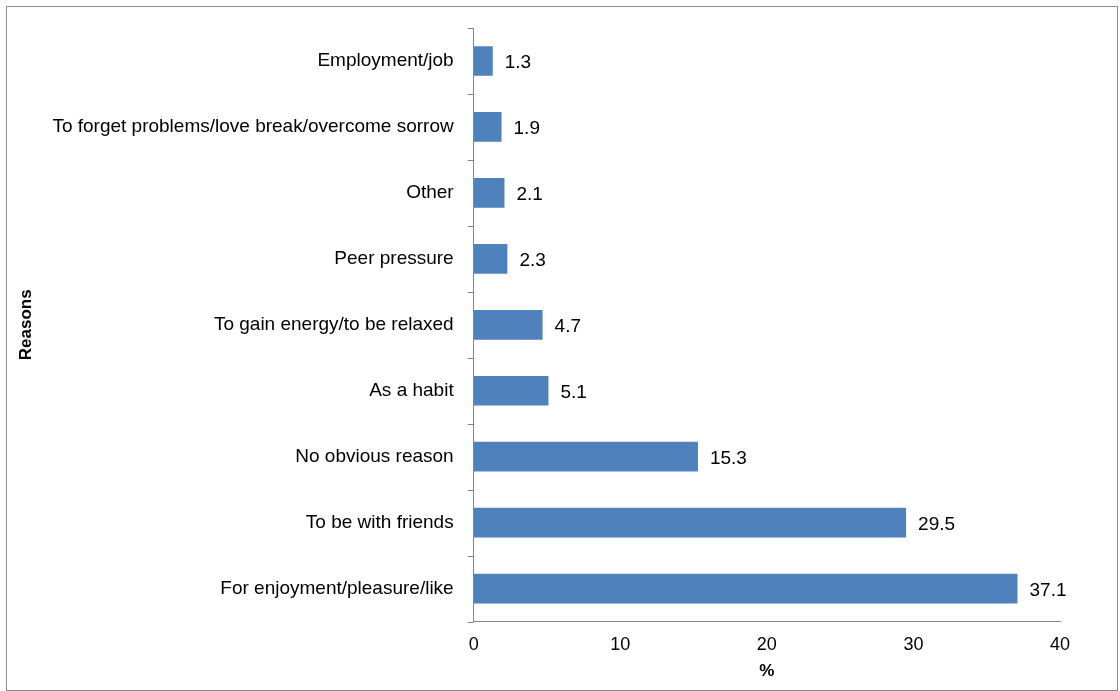  What do you see at coordinates (337, 587) in the screenshot?
I see `y-tick-label: For enjoyment/pleasure/like` at bounding box center [337, 587].